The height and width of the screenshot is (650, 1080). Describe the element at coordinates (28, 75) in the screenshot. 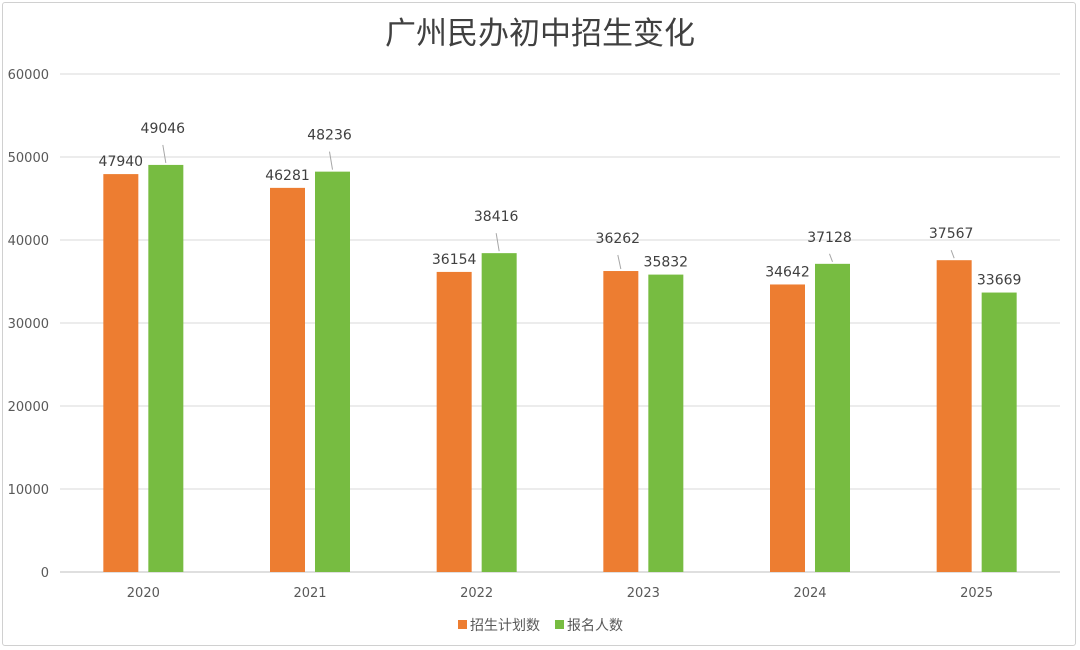

I see `y-tick-label-60000: 60000` at that location.